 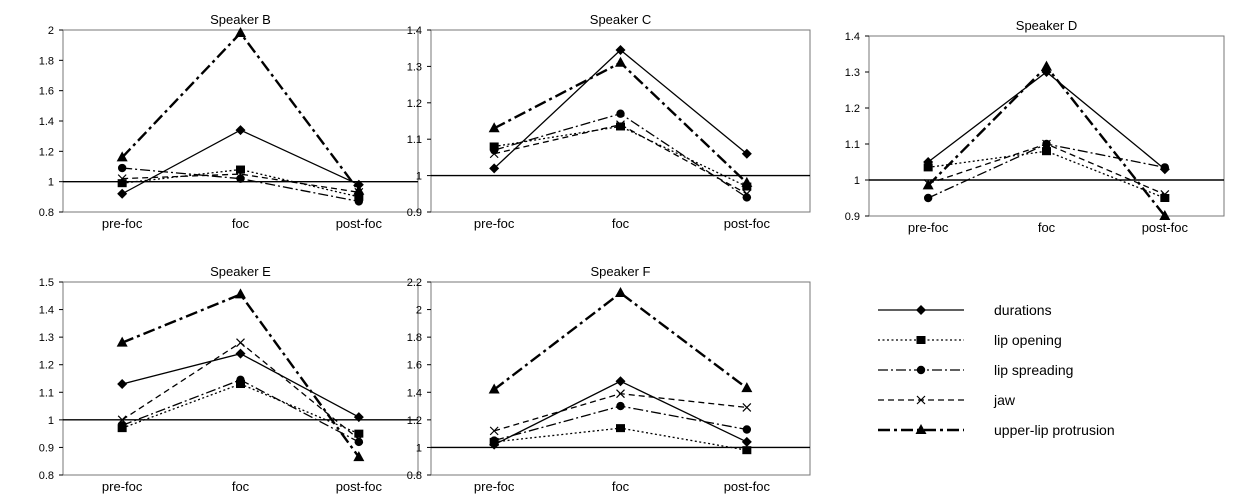 What do you see at coordinates (975, 370) in the screenshot?
I see `legend-item-lip_spreading: lip spreading` at bounding box center [975, 370].